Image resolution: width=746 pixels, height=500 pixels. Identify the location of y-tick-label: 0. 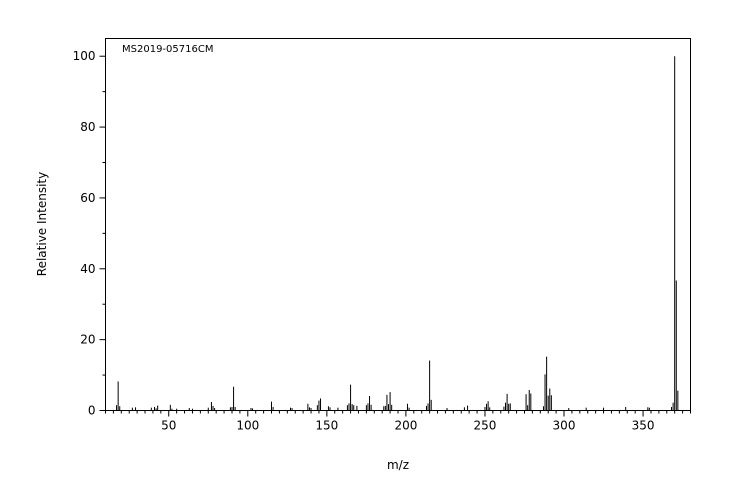
(92, 411).